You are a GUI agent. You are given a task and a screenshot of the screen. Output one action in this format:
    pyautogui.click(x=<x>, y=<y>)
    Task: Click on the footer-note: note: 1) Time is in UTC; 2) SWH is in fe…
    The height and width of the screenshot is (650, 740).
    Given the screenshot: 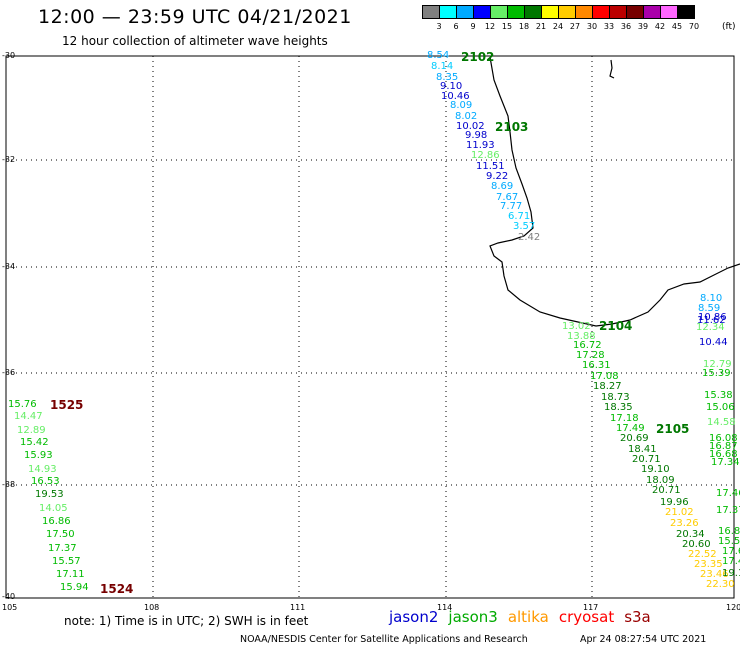 What is the action you would take?
    pyautogui.click(x=186, y=621)
    